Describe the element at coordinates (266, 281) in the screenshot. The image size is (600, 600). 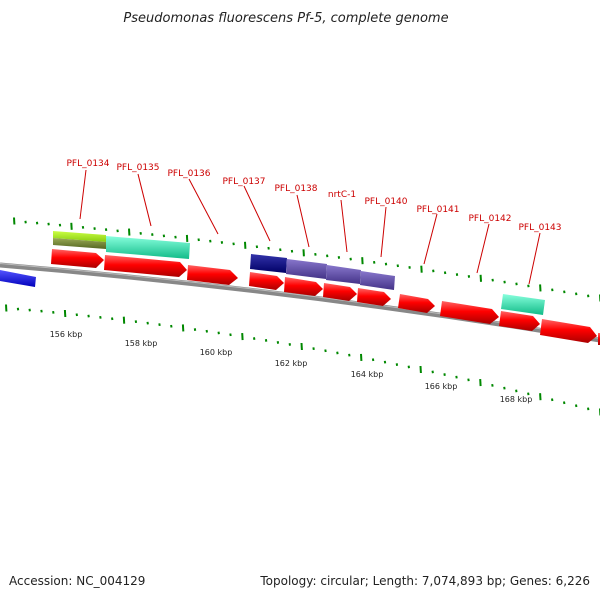
I see `cds-pfl0137` at that location.